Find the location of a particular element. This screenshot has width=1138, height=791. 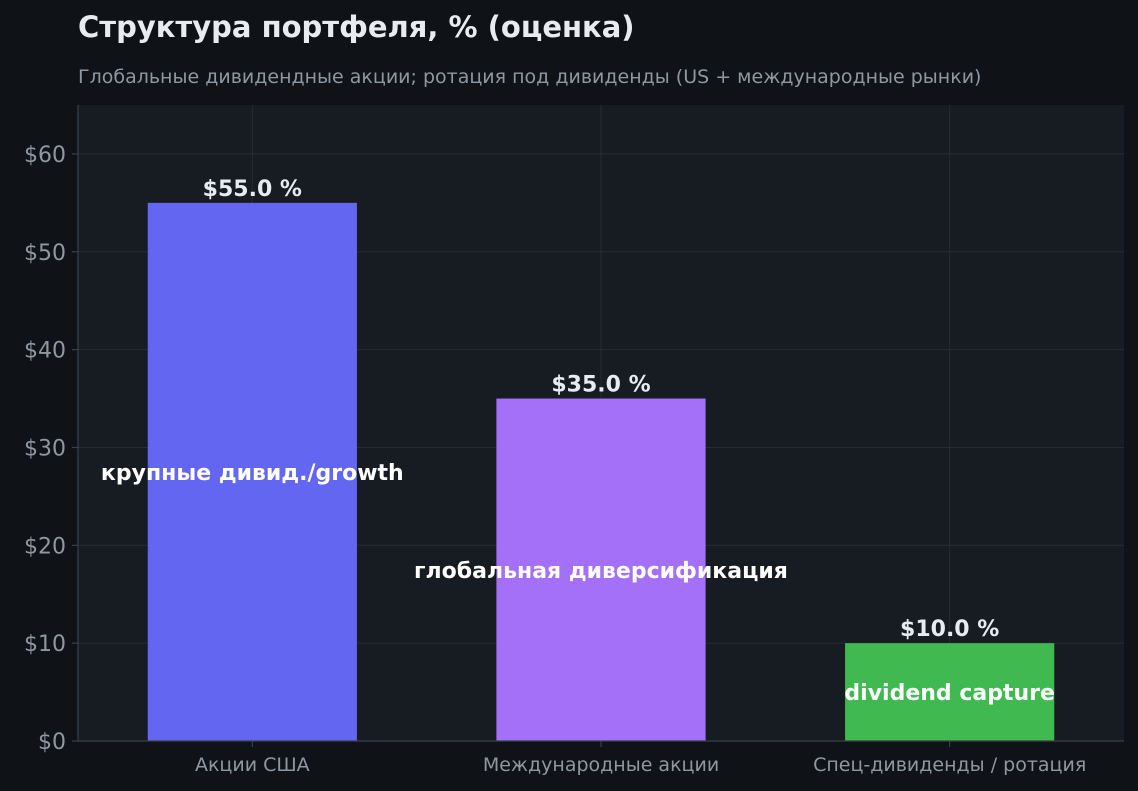

y-tick-label-3: $30 is located at coordinates (45, 448).